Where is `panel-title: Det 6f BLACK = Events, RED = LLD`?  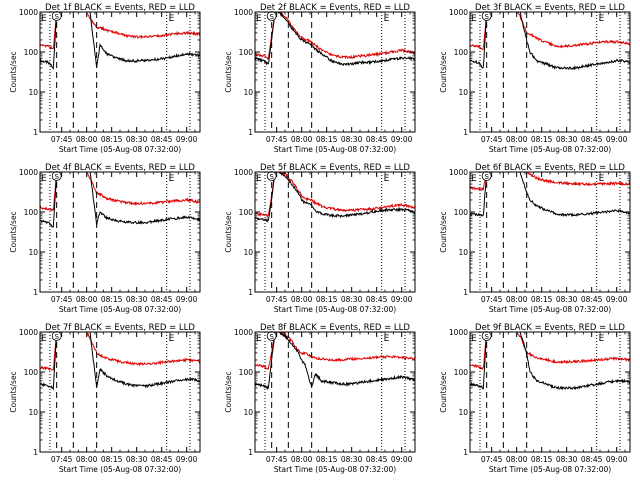
panel-title: Det 6f BLACK = Events, RED = LLD is located at coordinates (550, 168).